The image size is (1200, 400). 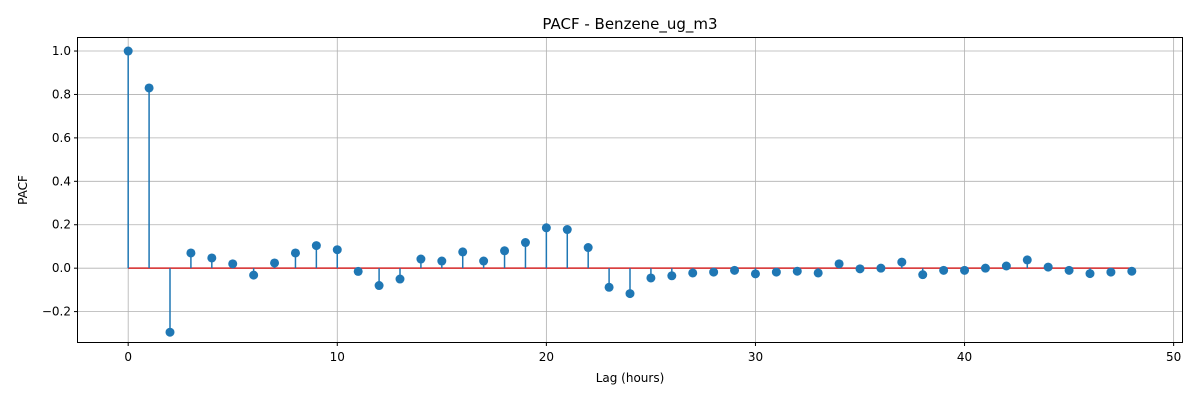 What do you see at coordinates (56, 312) in the screenshot?
I see `y-tick-label: −0.2` at bounding box center [56, 312].